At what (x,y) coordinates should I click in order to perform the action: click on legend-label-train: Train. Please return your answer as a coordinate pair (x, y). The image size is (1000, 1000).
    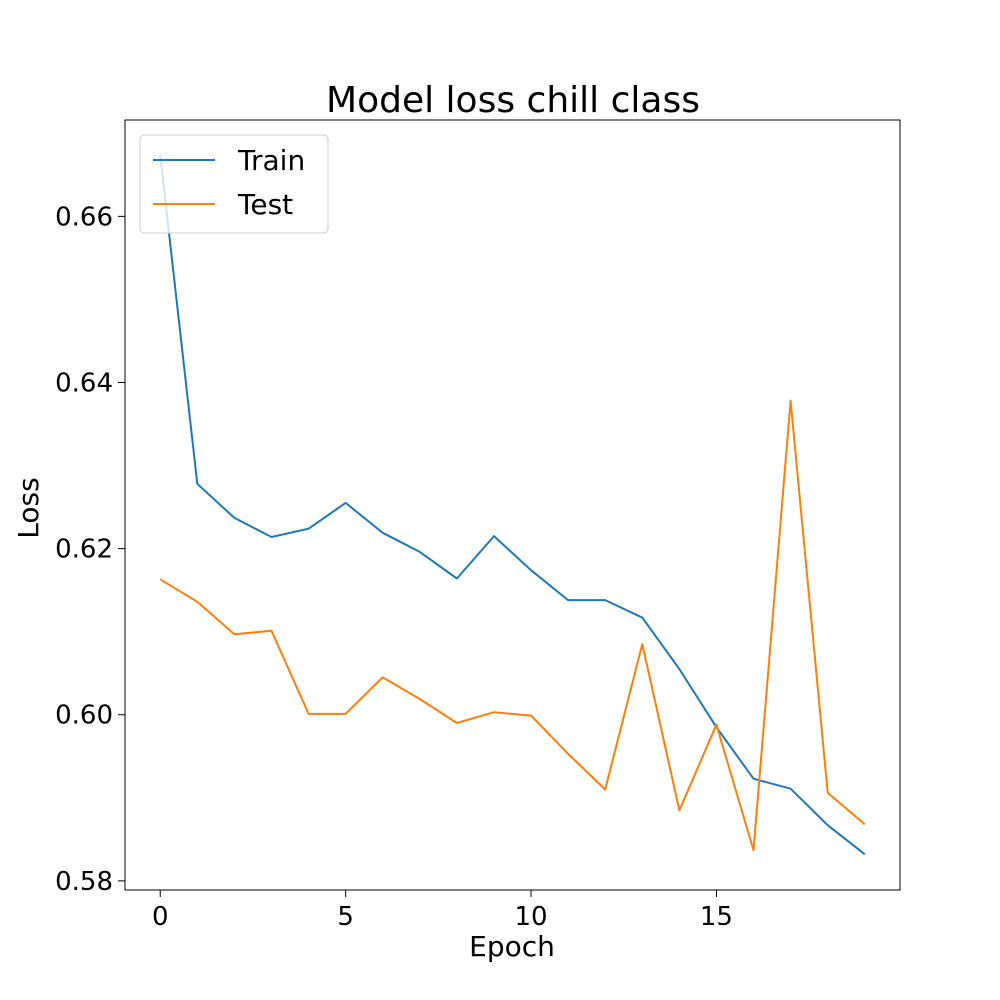
    Looking at the image, I should click on (271, 160).